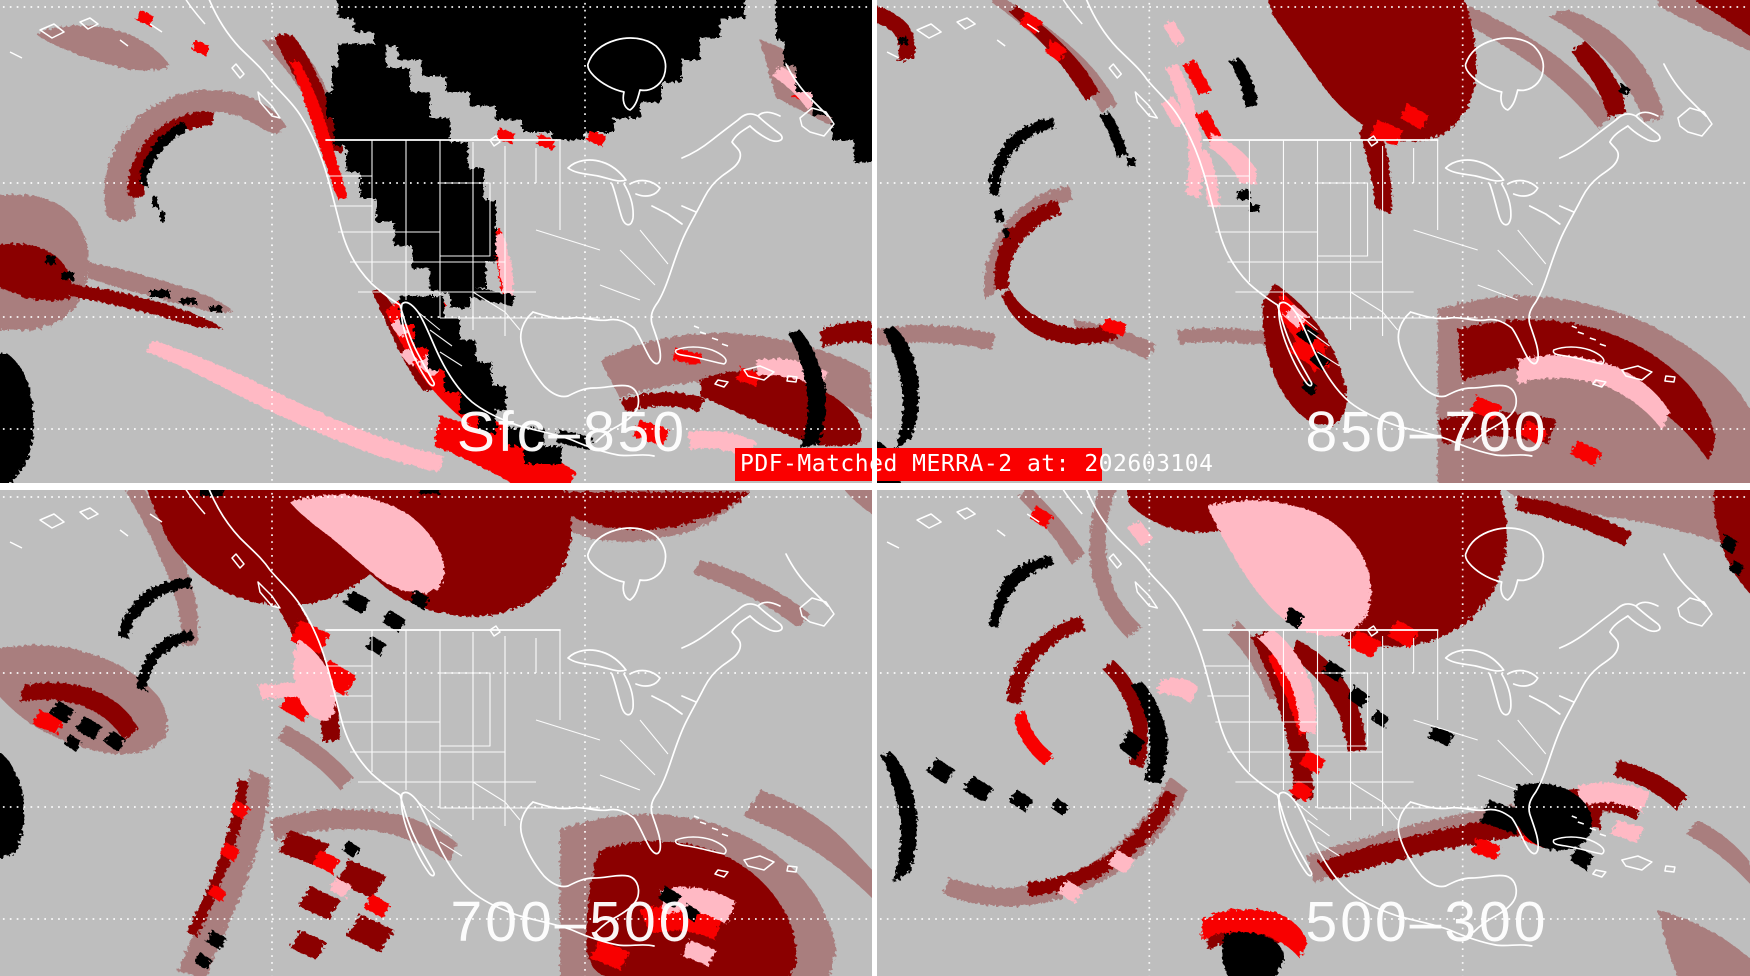 The height and width of the screenshot is (976, 1750). I want to click on title-banner: PDF-Matched MERRA-2 at: 202603104, so click(974, 464).